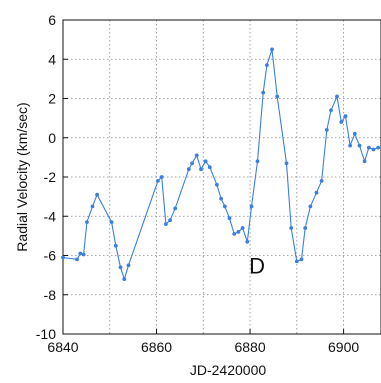  I want to click on x-tick-label: 6840, so click(62, 347).